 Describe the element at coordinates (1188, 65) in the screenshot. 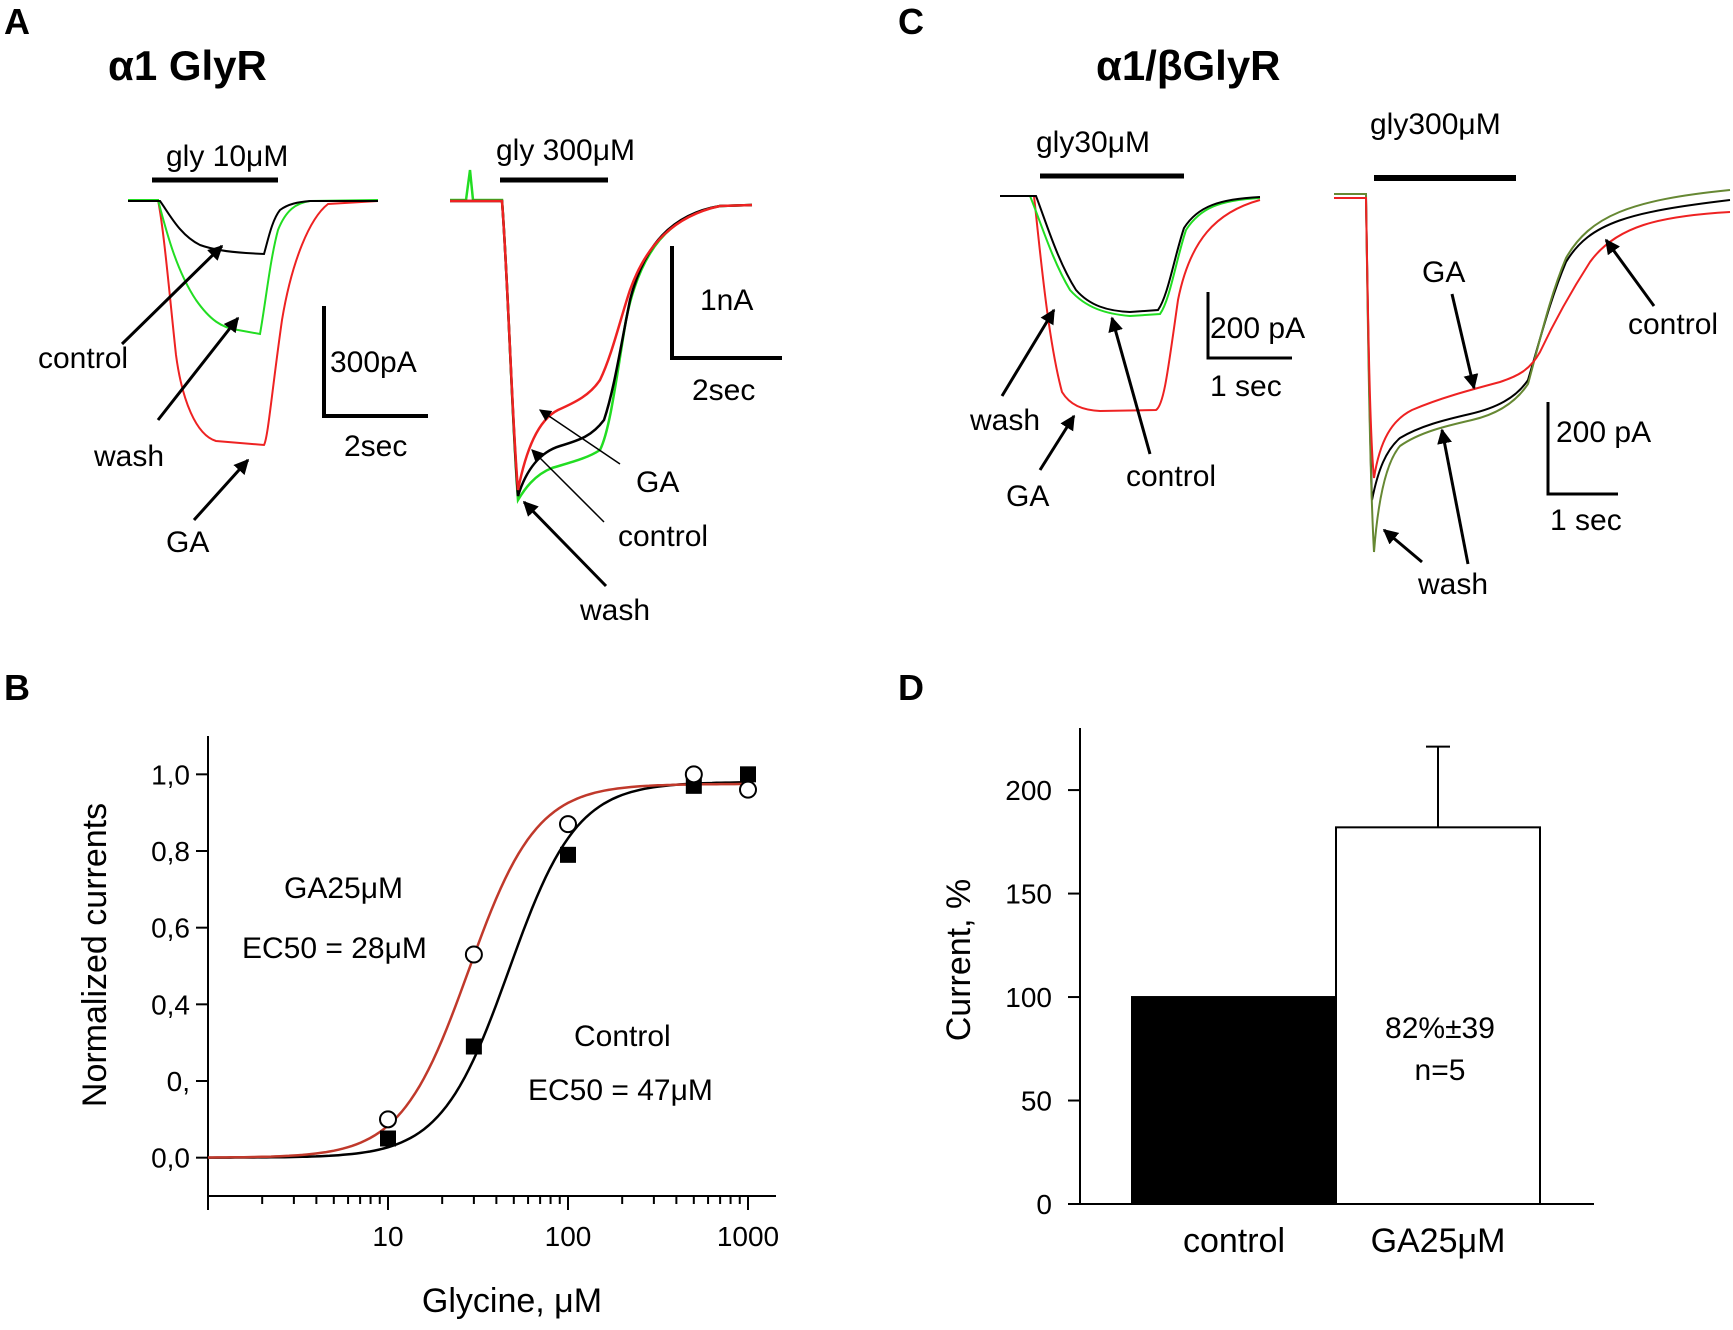

I see `panel-c-title: α1/βGlyR` at that location.